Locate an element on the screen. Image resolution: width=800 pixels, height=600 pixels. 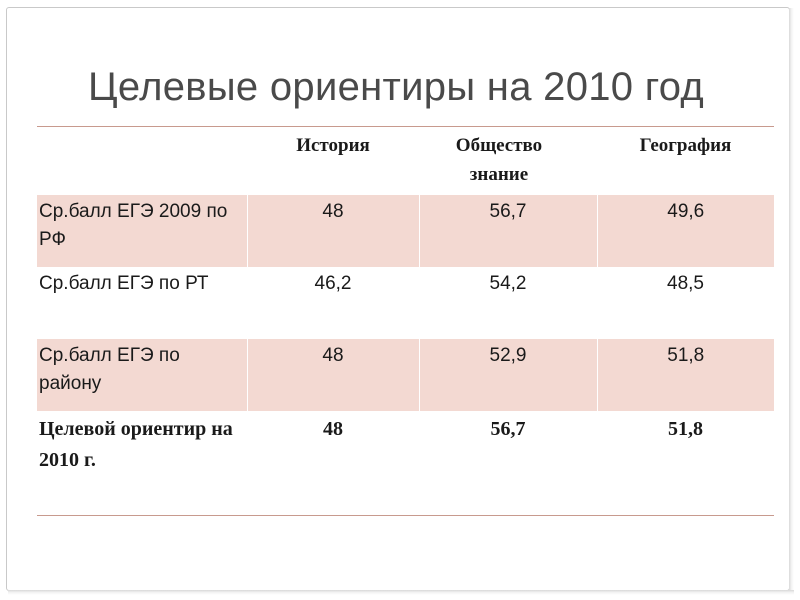
table-row: Ср.балл ЕГЭ по району 48 52,9 51,8 is located at coordinates (405, 375).